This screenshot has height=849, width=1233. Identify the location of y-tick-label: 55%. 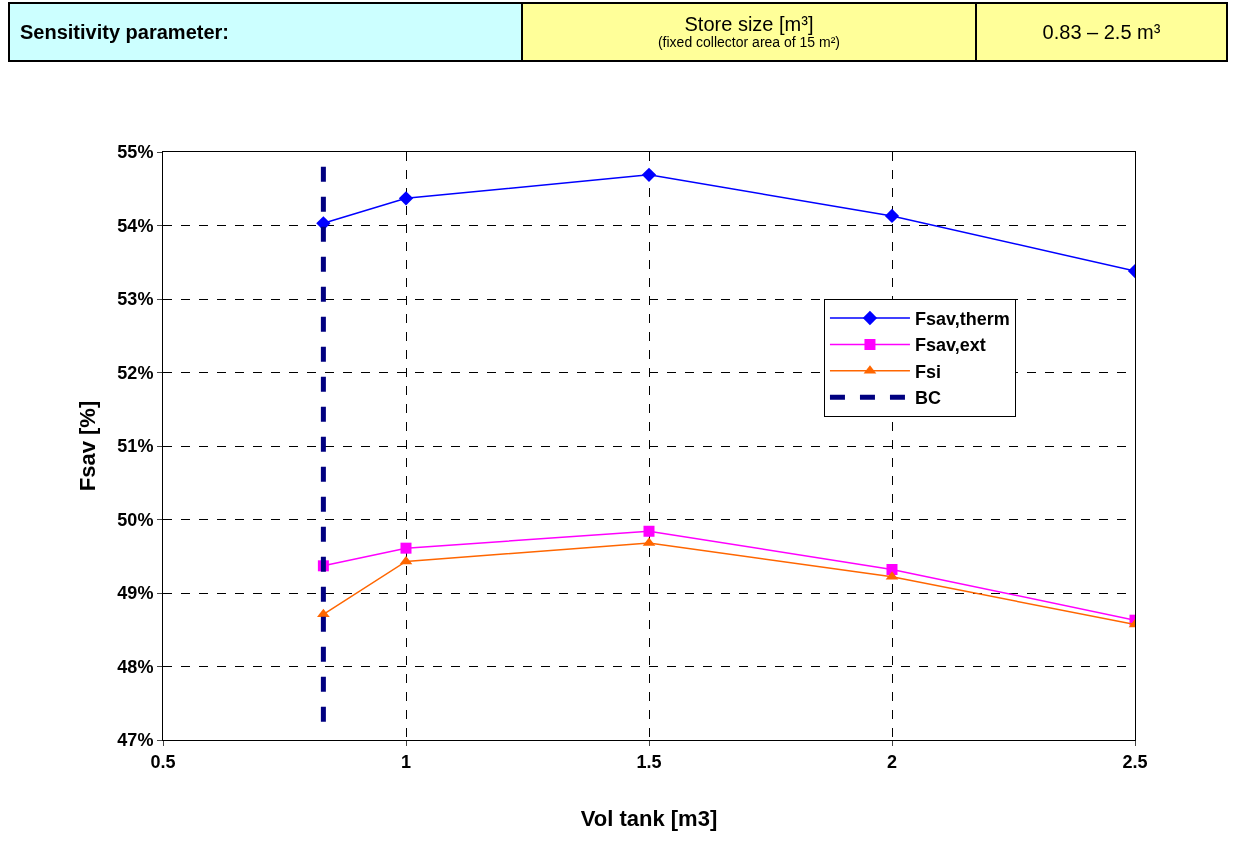
(135, 152).